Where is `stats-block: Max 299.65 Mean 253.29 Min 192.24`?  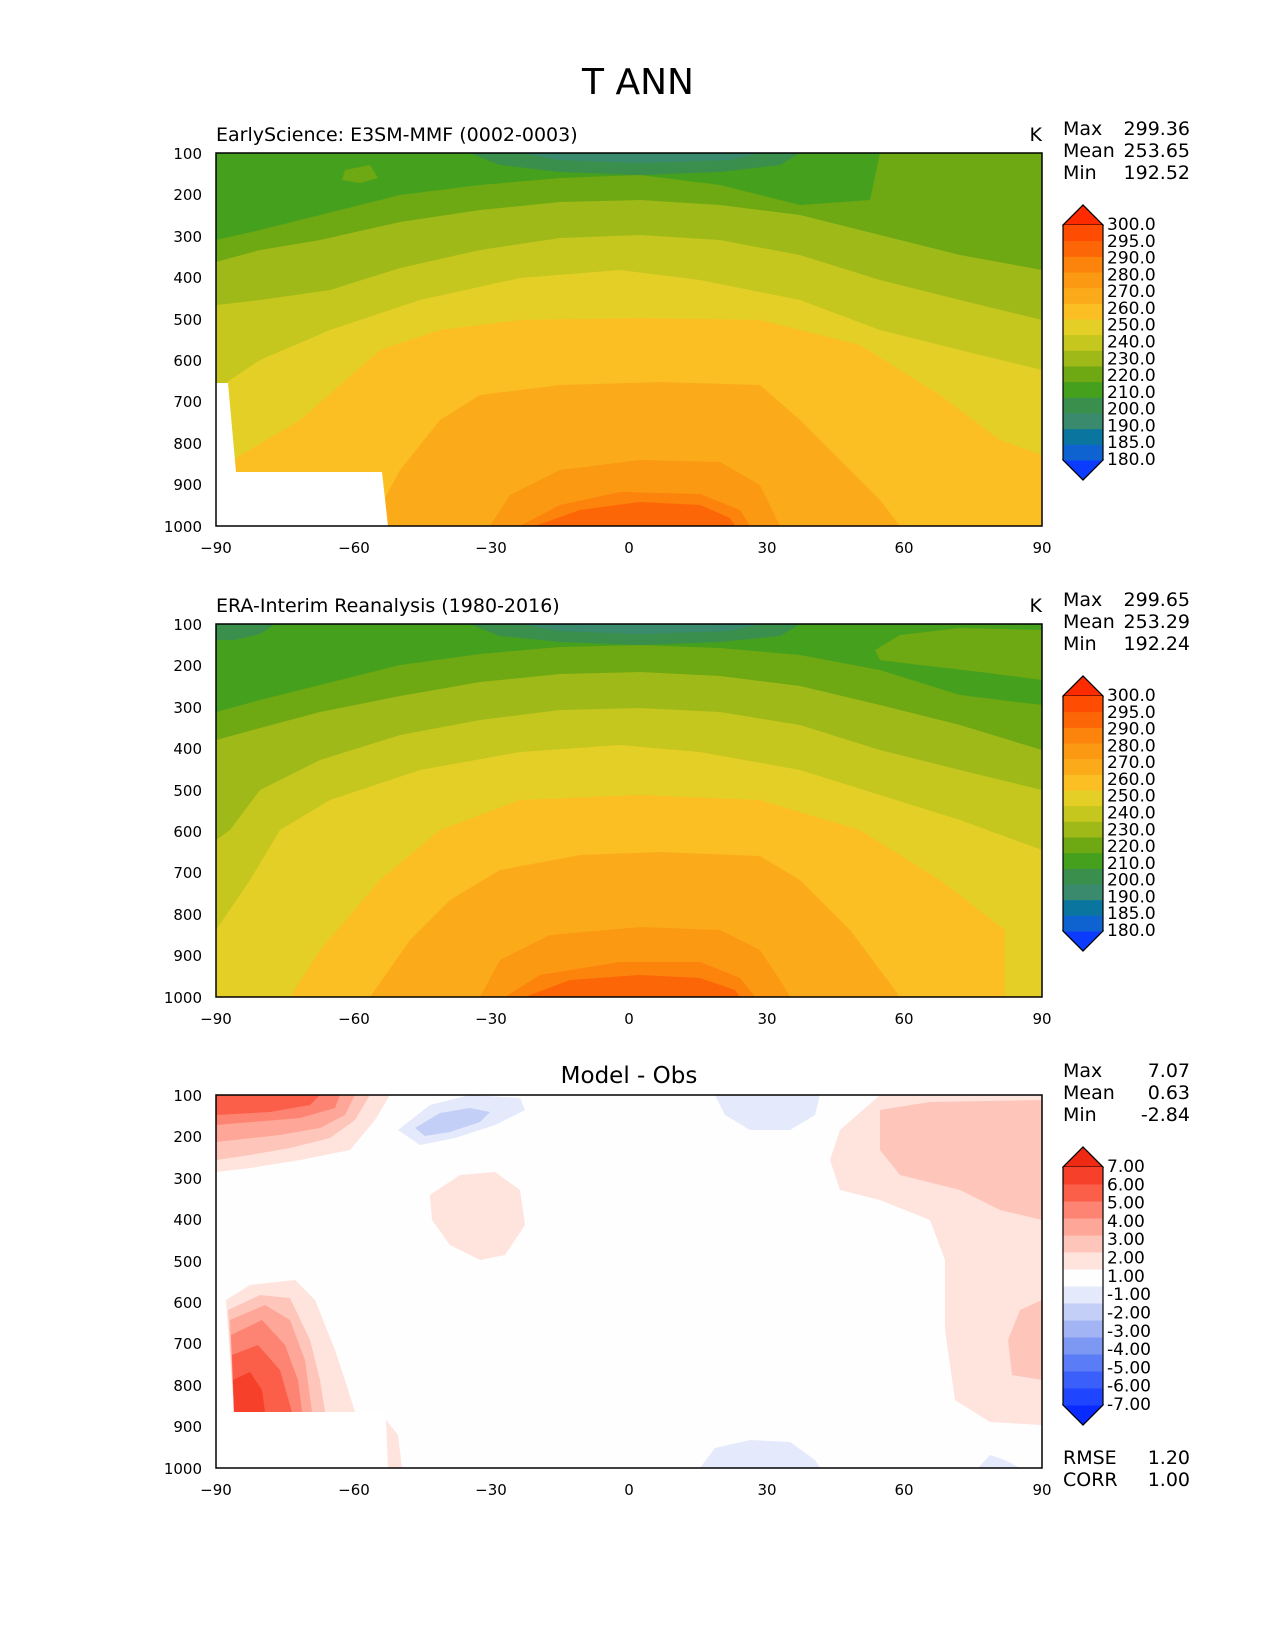
stats-block: Max 299.65 Mean 253.29 Min 192.24 is located at coordinates (1126, 622).